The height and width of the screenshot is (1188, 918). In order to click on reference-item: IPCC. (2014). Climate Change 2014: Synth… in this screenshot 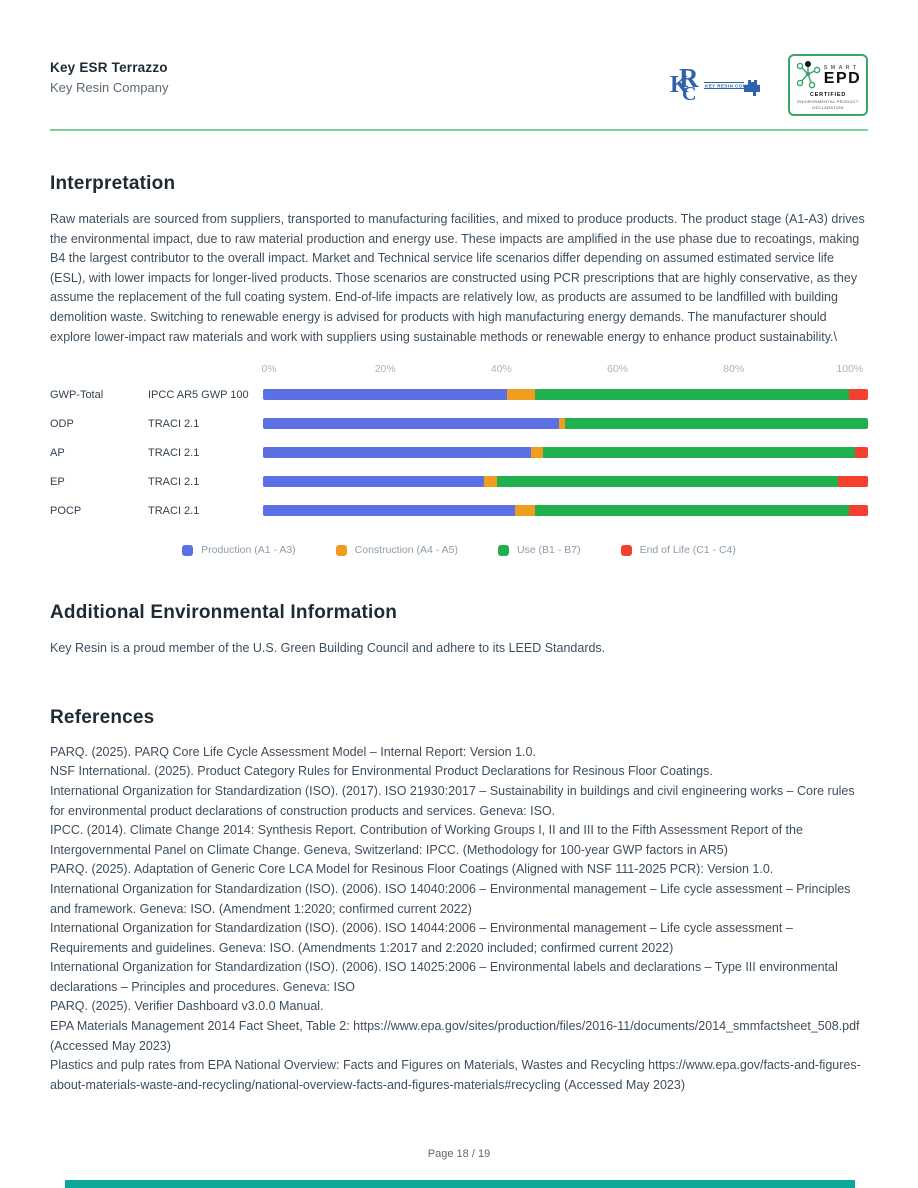, I will do `click(426, 840)`.